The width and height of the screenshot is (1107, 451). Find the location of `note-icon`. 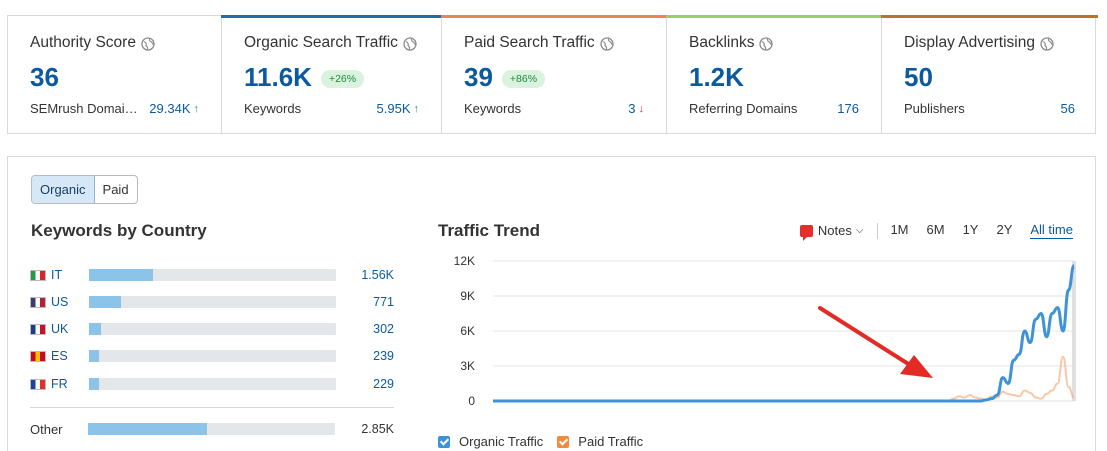

note-icon is located at coordinates (806, 232).